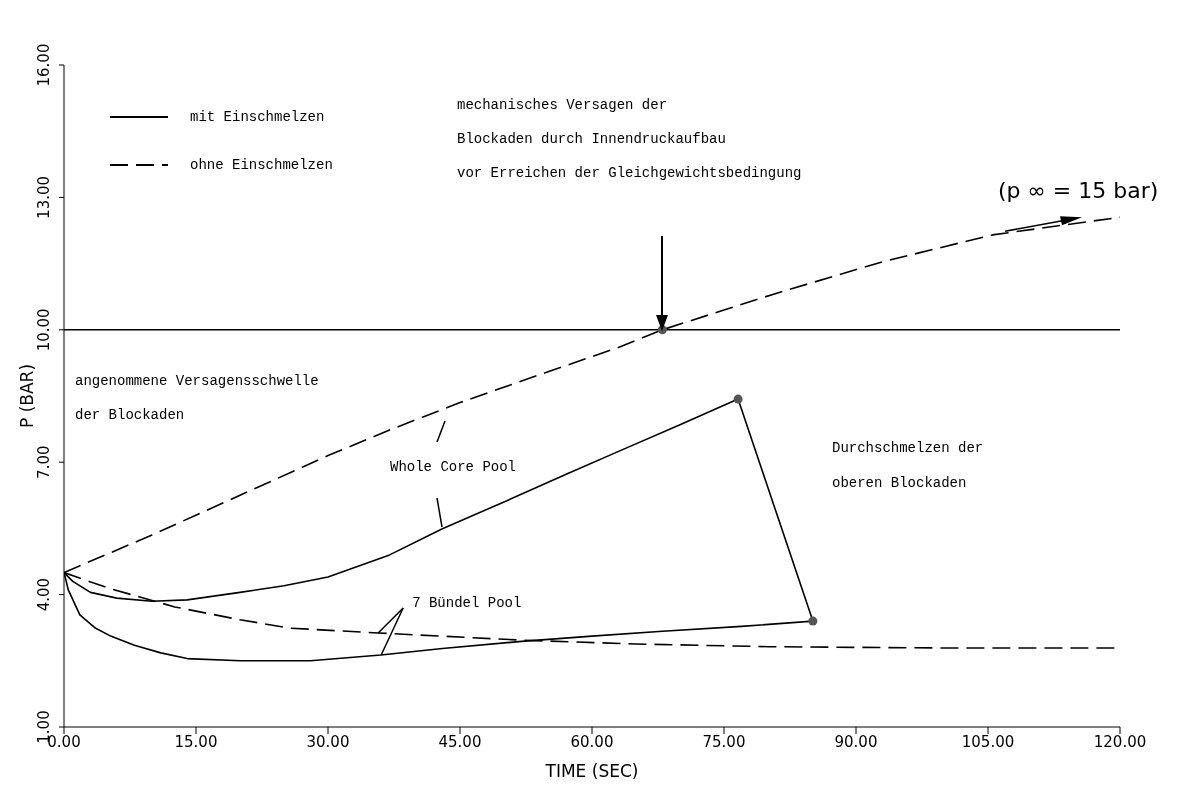 Image resolution: width=1190 pixels, height=791 pixels. Describe the element at coordinates (908, 448) in the screenshot. I see `annotation: Durchschmelzen der` at that location.